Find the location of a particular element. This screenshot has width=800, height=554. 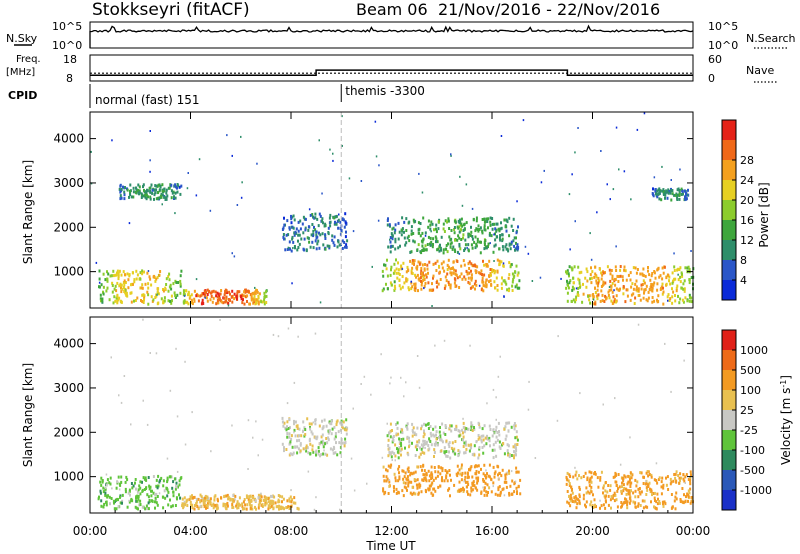

ytick-label: 2000 is located at coordinates (68, 227).